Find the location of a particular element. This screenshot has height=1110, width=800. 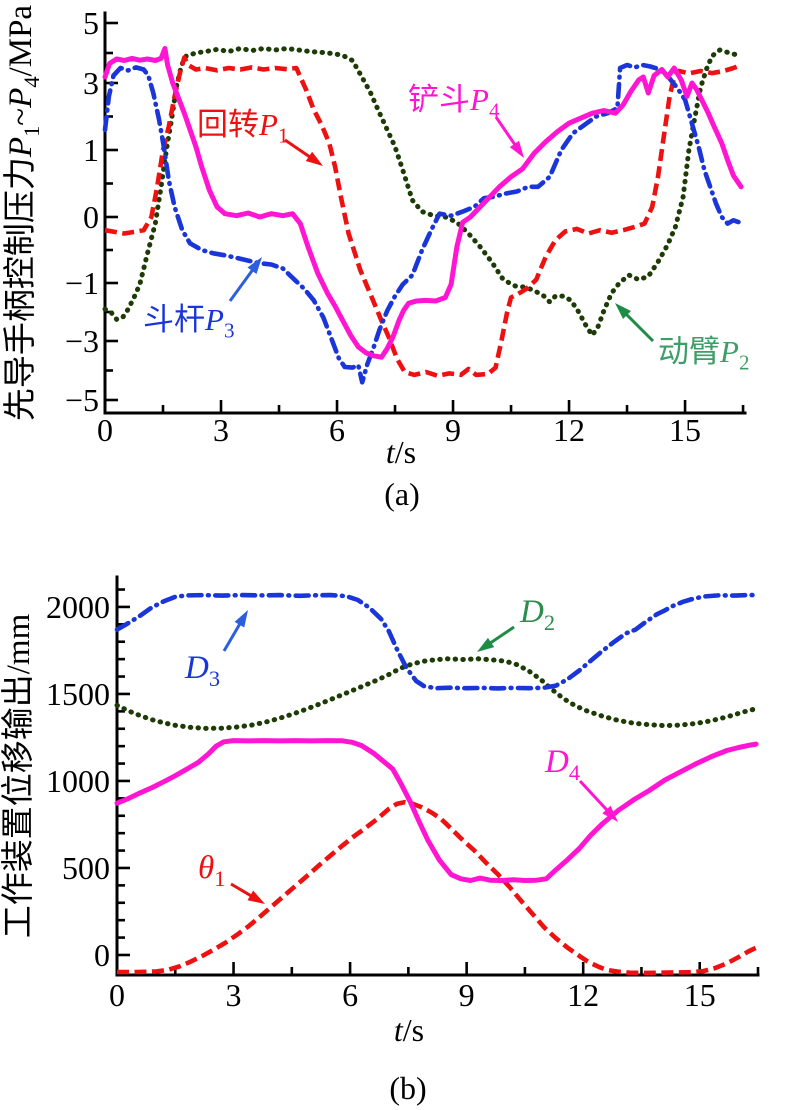

ann-d2-arrow is located at coordinates (496, 638).